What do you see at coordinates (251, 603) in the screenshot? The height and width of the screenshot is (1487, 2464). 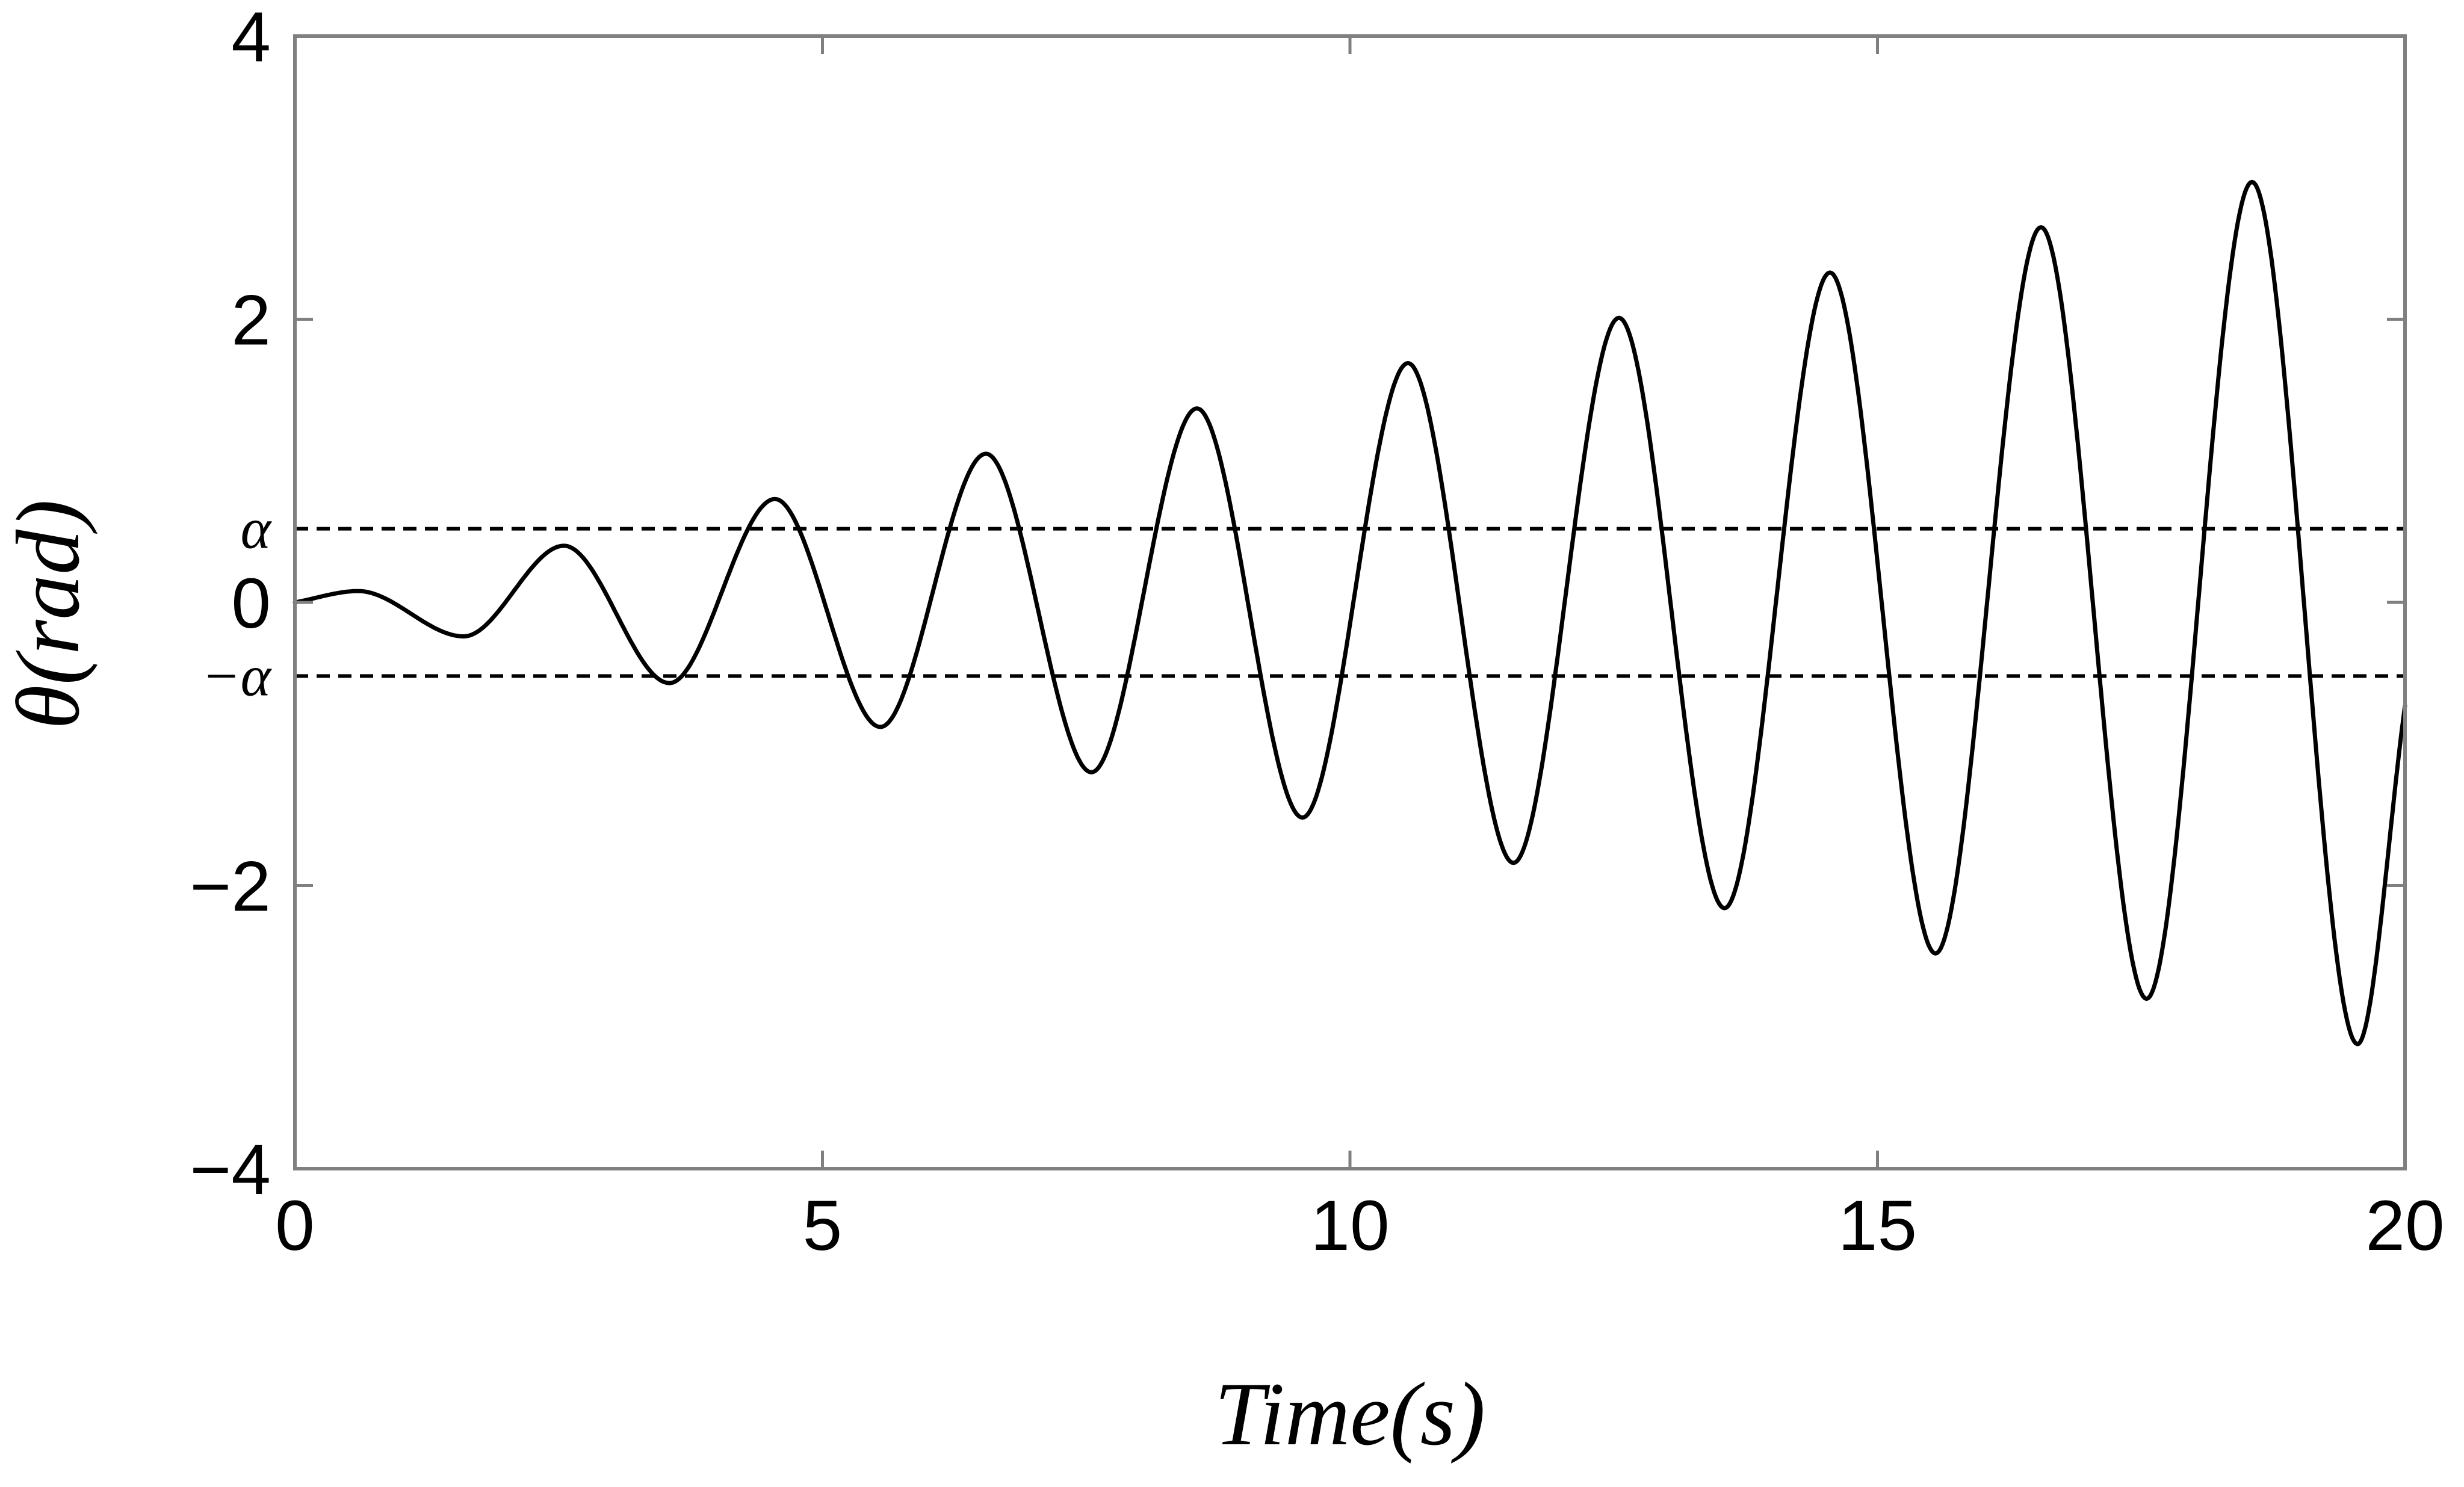 I see `y-tick-label: 0` at bounding box center [251, 603].